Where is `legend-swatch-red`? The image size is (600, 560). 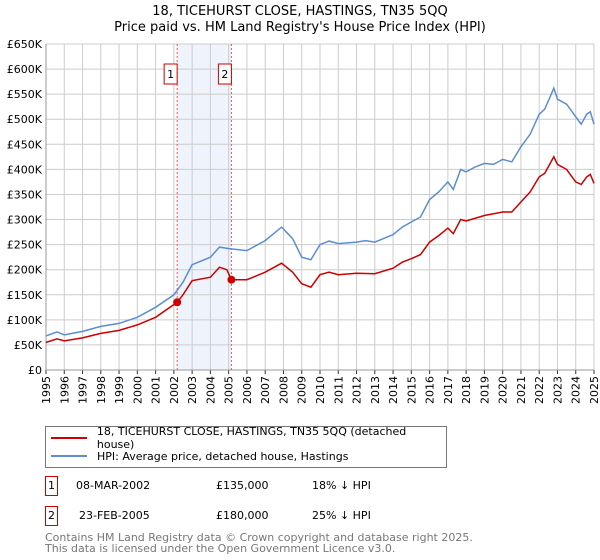 legend-swatch-red is located at coordinates (69, 438).